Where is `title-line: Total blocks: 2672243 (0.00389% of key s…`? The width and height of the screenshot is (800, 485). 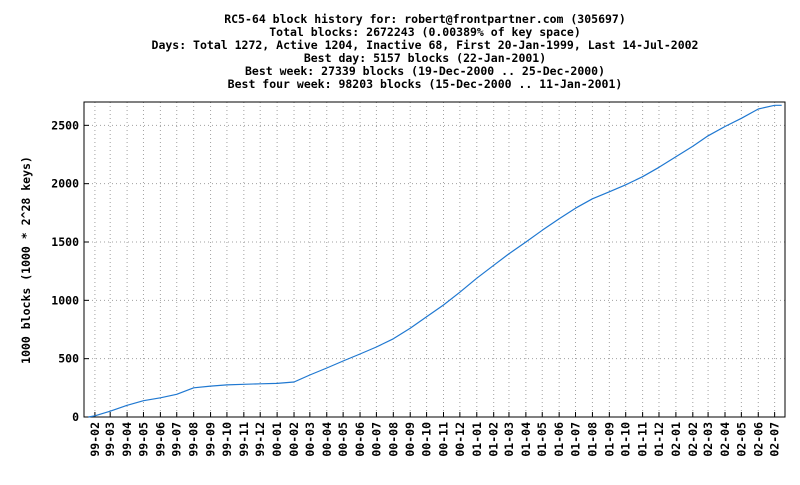
title-line: Total blocks: 2672243 (0.00389% of key s… is located at coordinates (425, 32).